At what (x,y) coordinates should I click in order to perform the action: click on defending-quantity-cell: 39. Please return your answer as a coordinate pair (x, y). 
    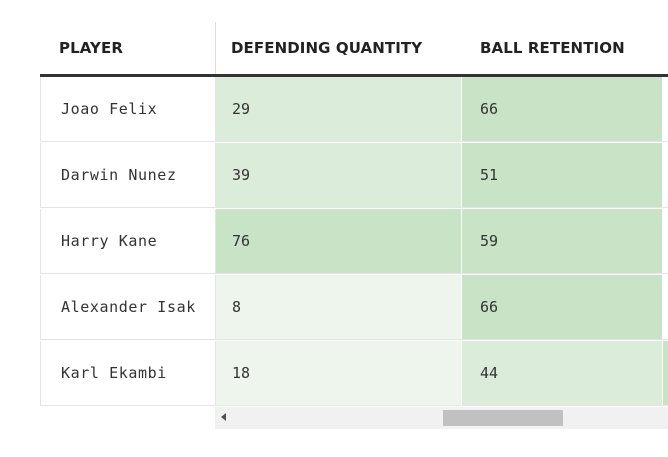
    Looking at the image, I should click on (339, 175).